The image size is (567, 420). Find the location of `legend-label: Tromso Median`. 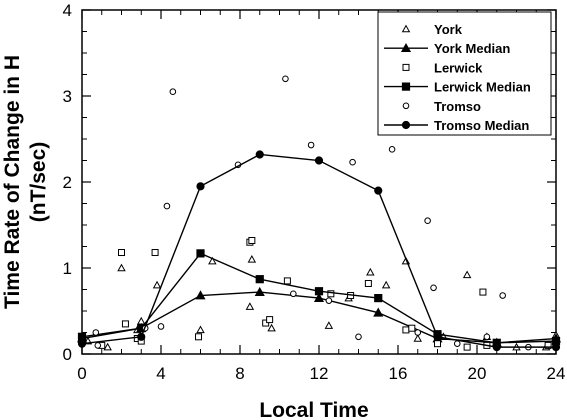

legend-label: Tromso Median is located at coordinates (481, 125).